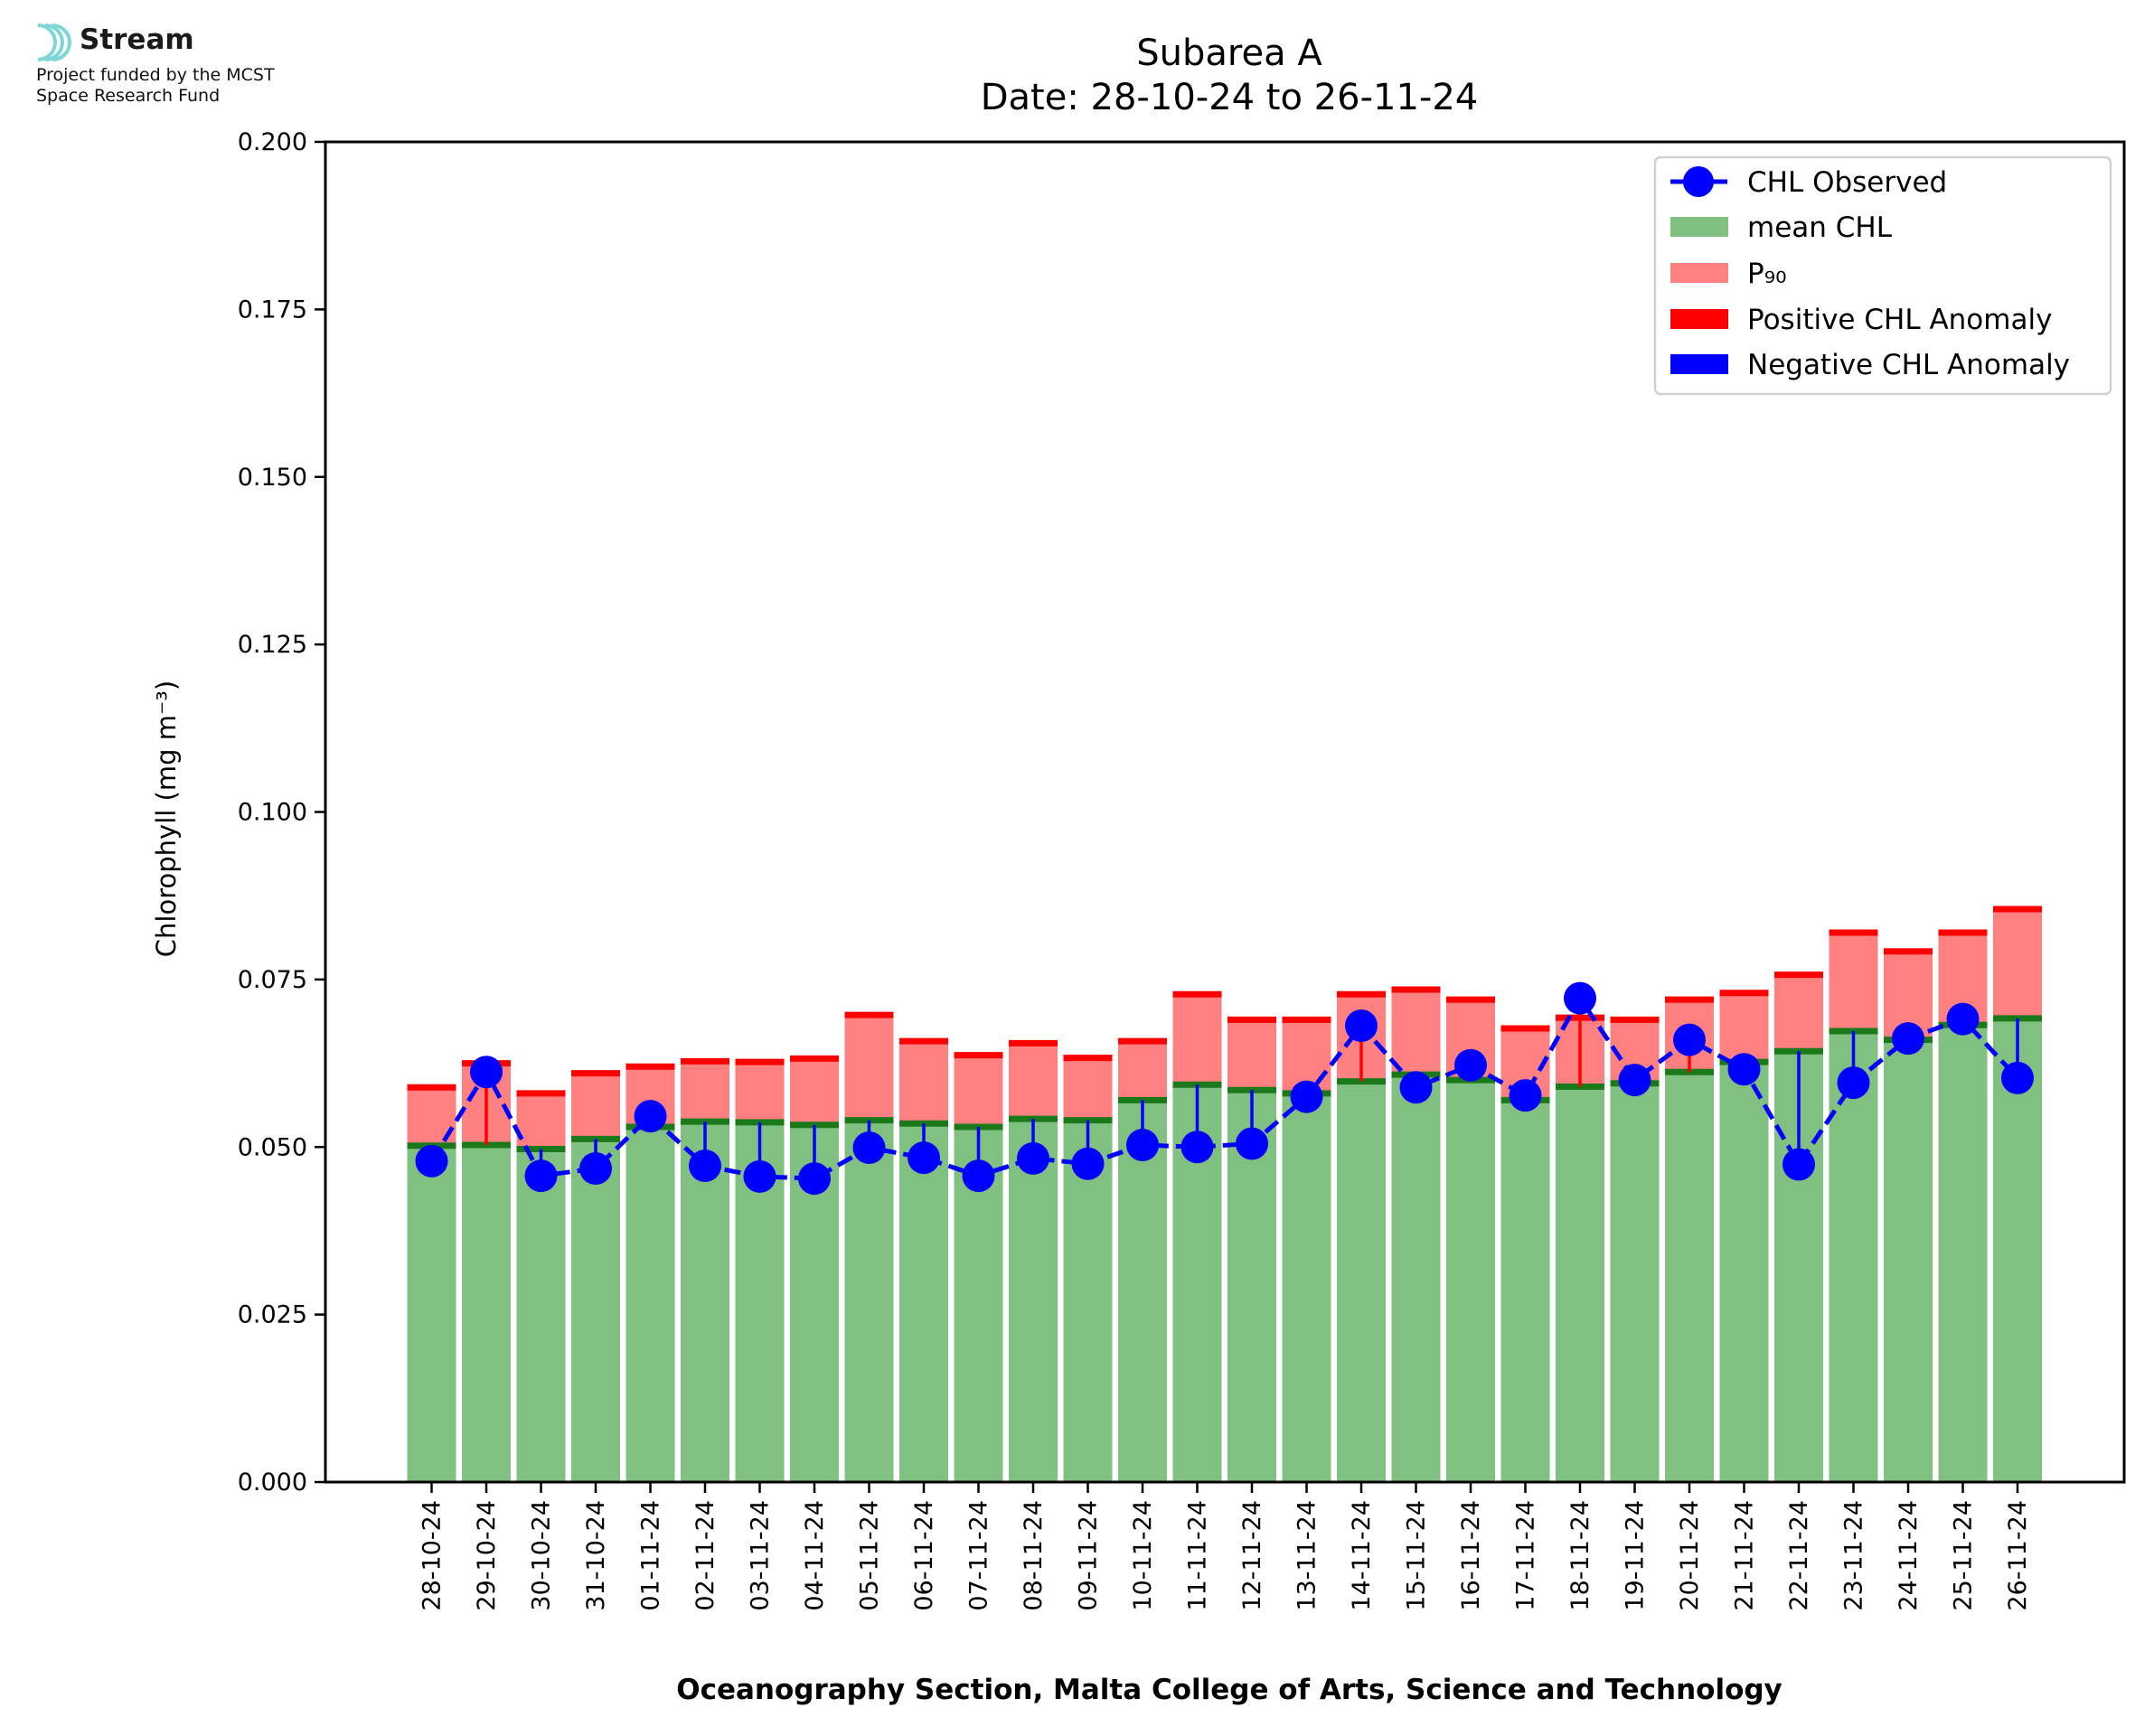 The height and width of the screenshot is (1736, 2154). I want to click on x-tick-label: 11-11-24, so click(1198, 1556).